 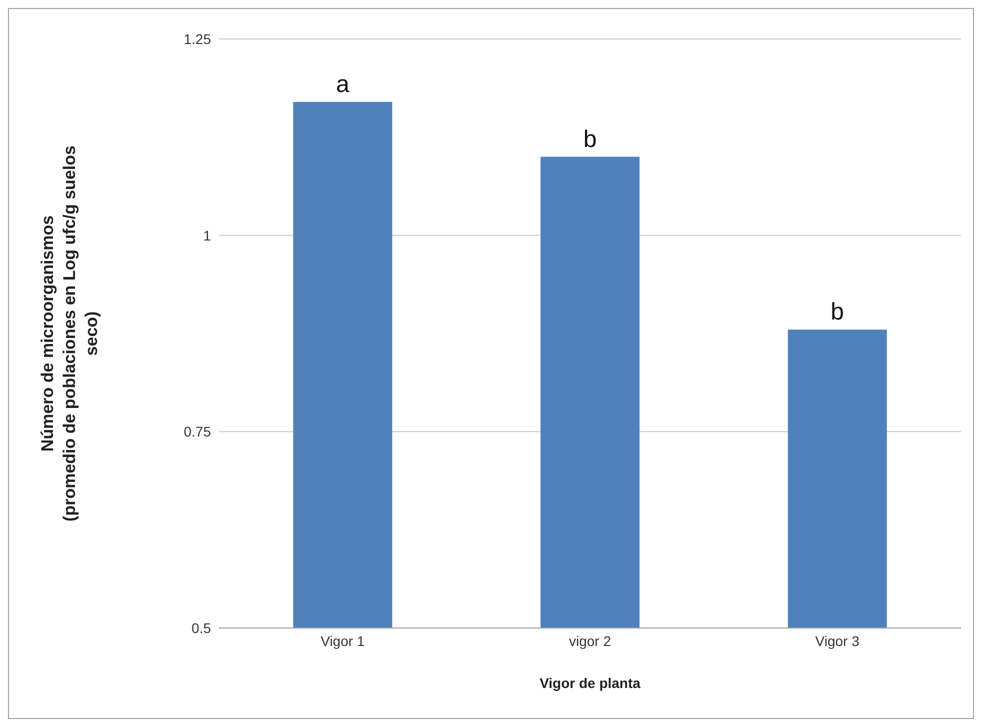 I want to click on x-tick-label: vigor 2, so click(x=590, y=640).